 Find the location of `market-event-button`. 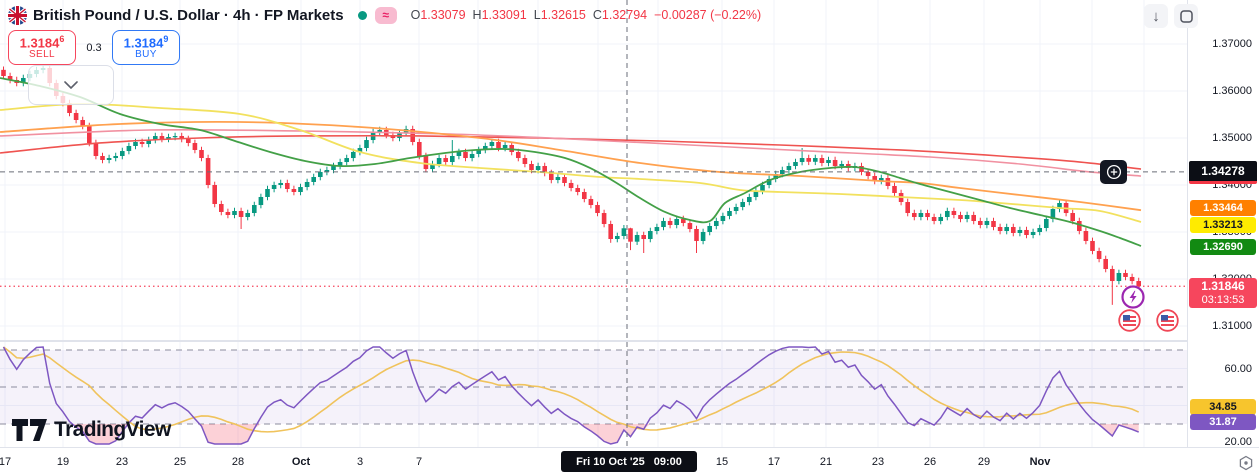

market-event-button is located at coordinates (1133, 299).